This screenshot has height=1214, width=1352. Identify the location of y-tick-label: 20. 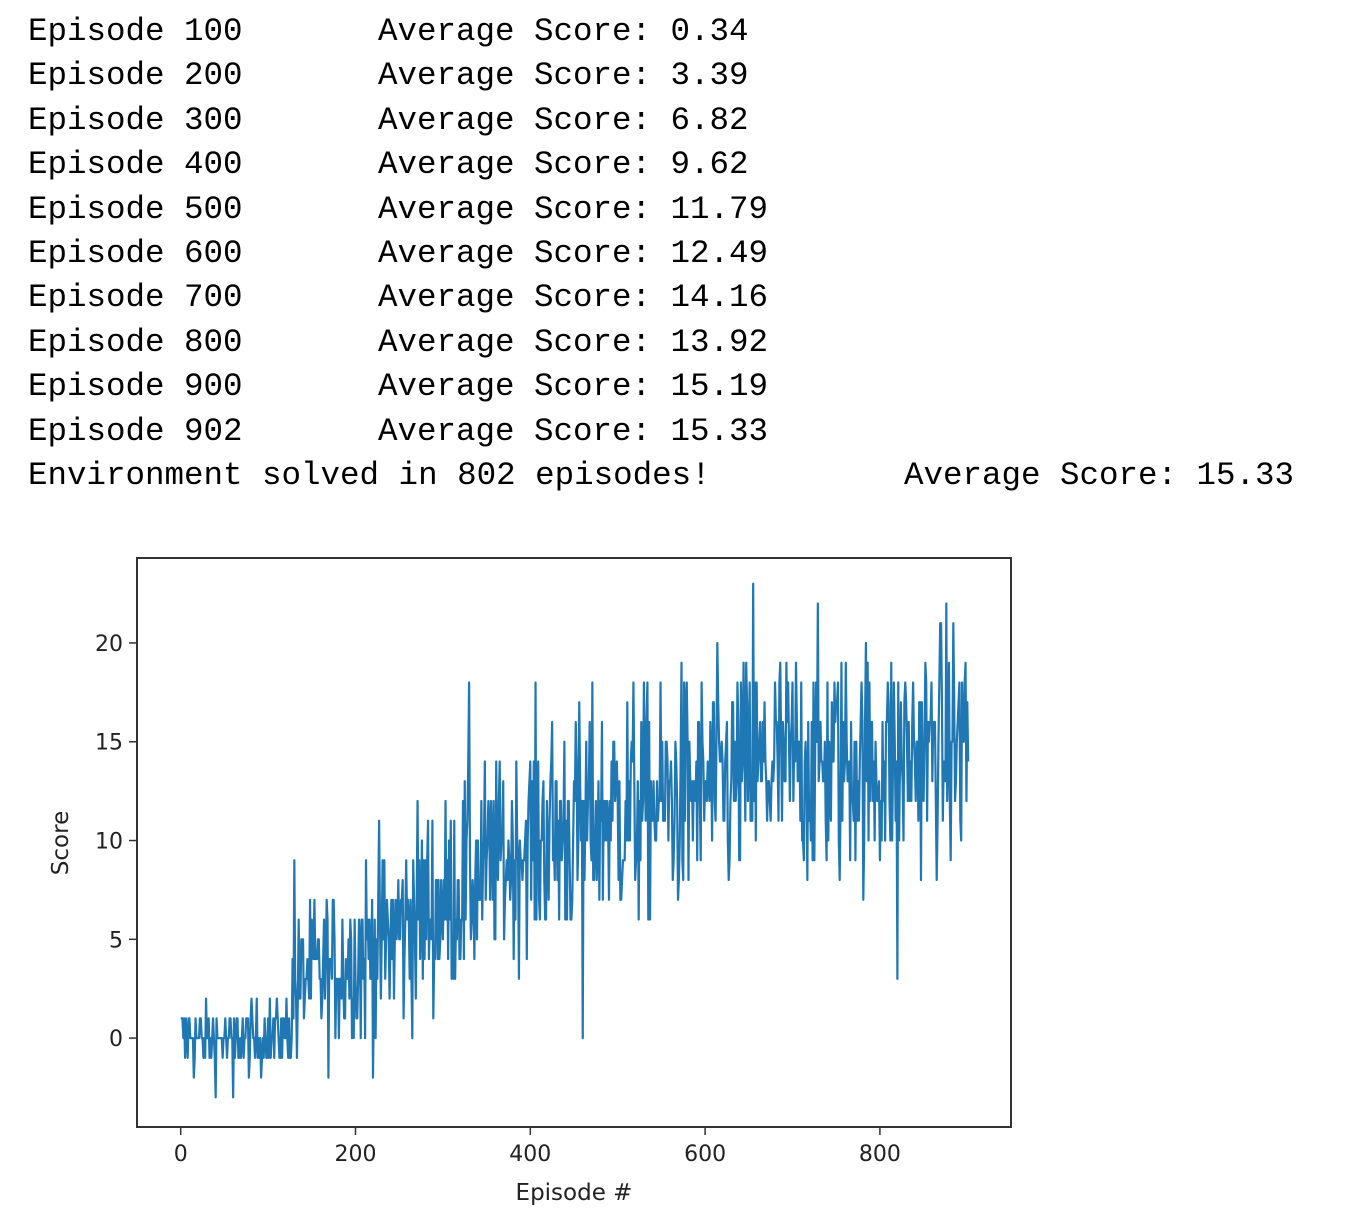
(109, 644).